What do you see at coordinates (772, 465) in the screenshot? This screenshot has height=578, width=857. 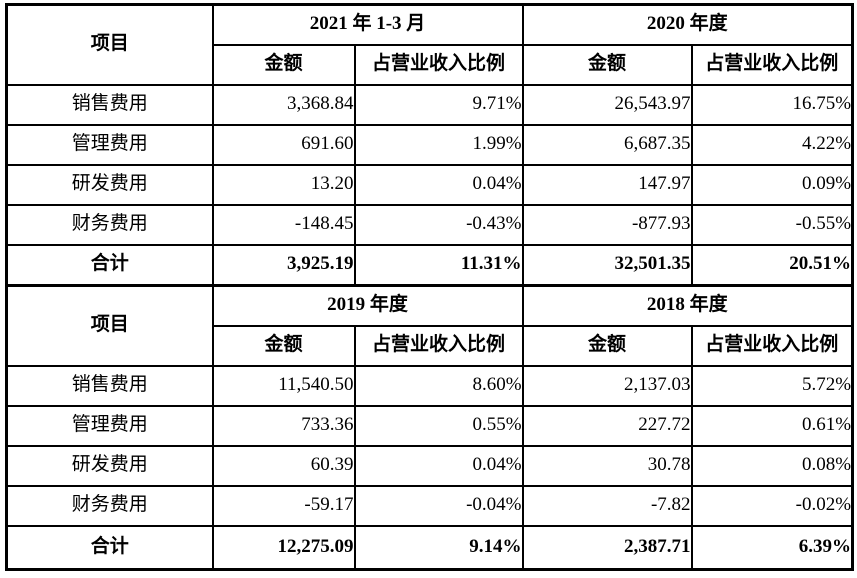 I see `ratio-cell: 0.08%` at bounding box center [772, 465].